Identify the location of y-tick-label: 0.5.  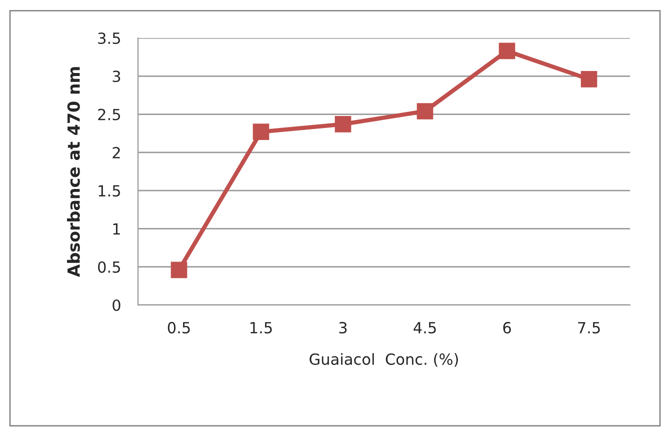
(109, 267).